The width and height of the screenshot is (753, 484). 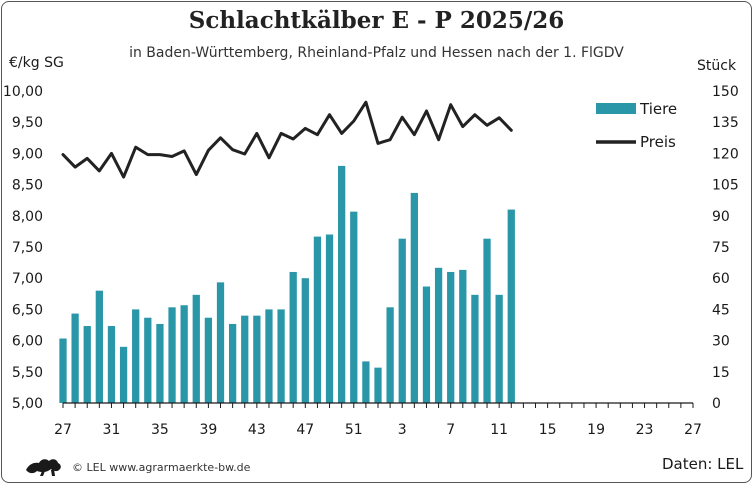 I want to click on y2-tick-label: 15, so click(x=721, y=373).